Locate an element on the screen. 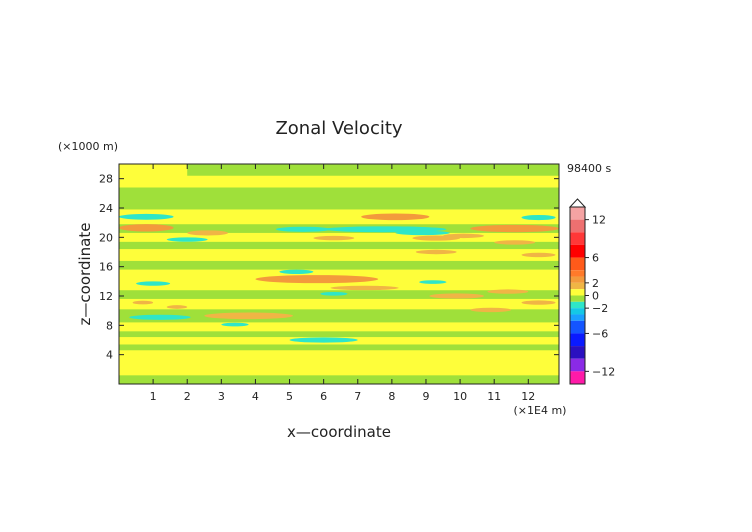 This screenshot has height=532, width=752. x-tick-label: 2 is located at coordinates (187, 396).